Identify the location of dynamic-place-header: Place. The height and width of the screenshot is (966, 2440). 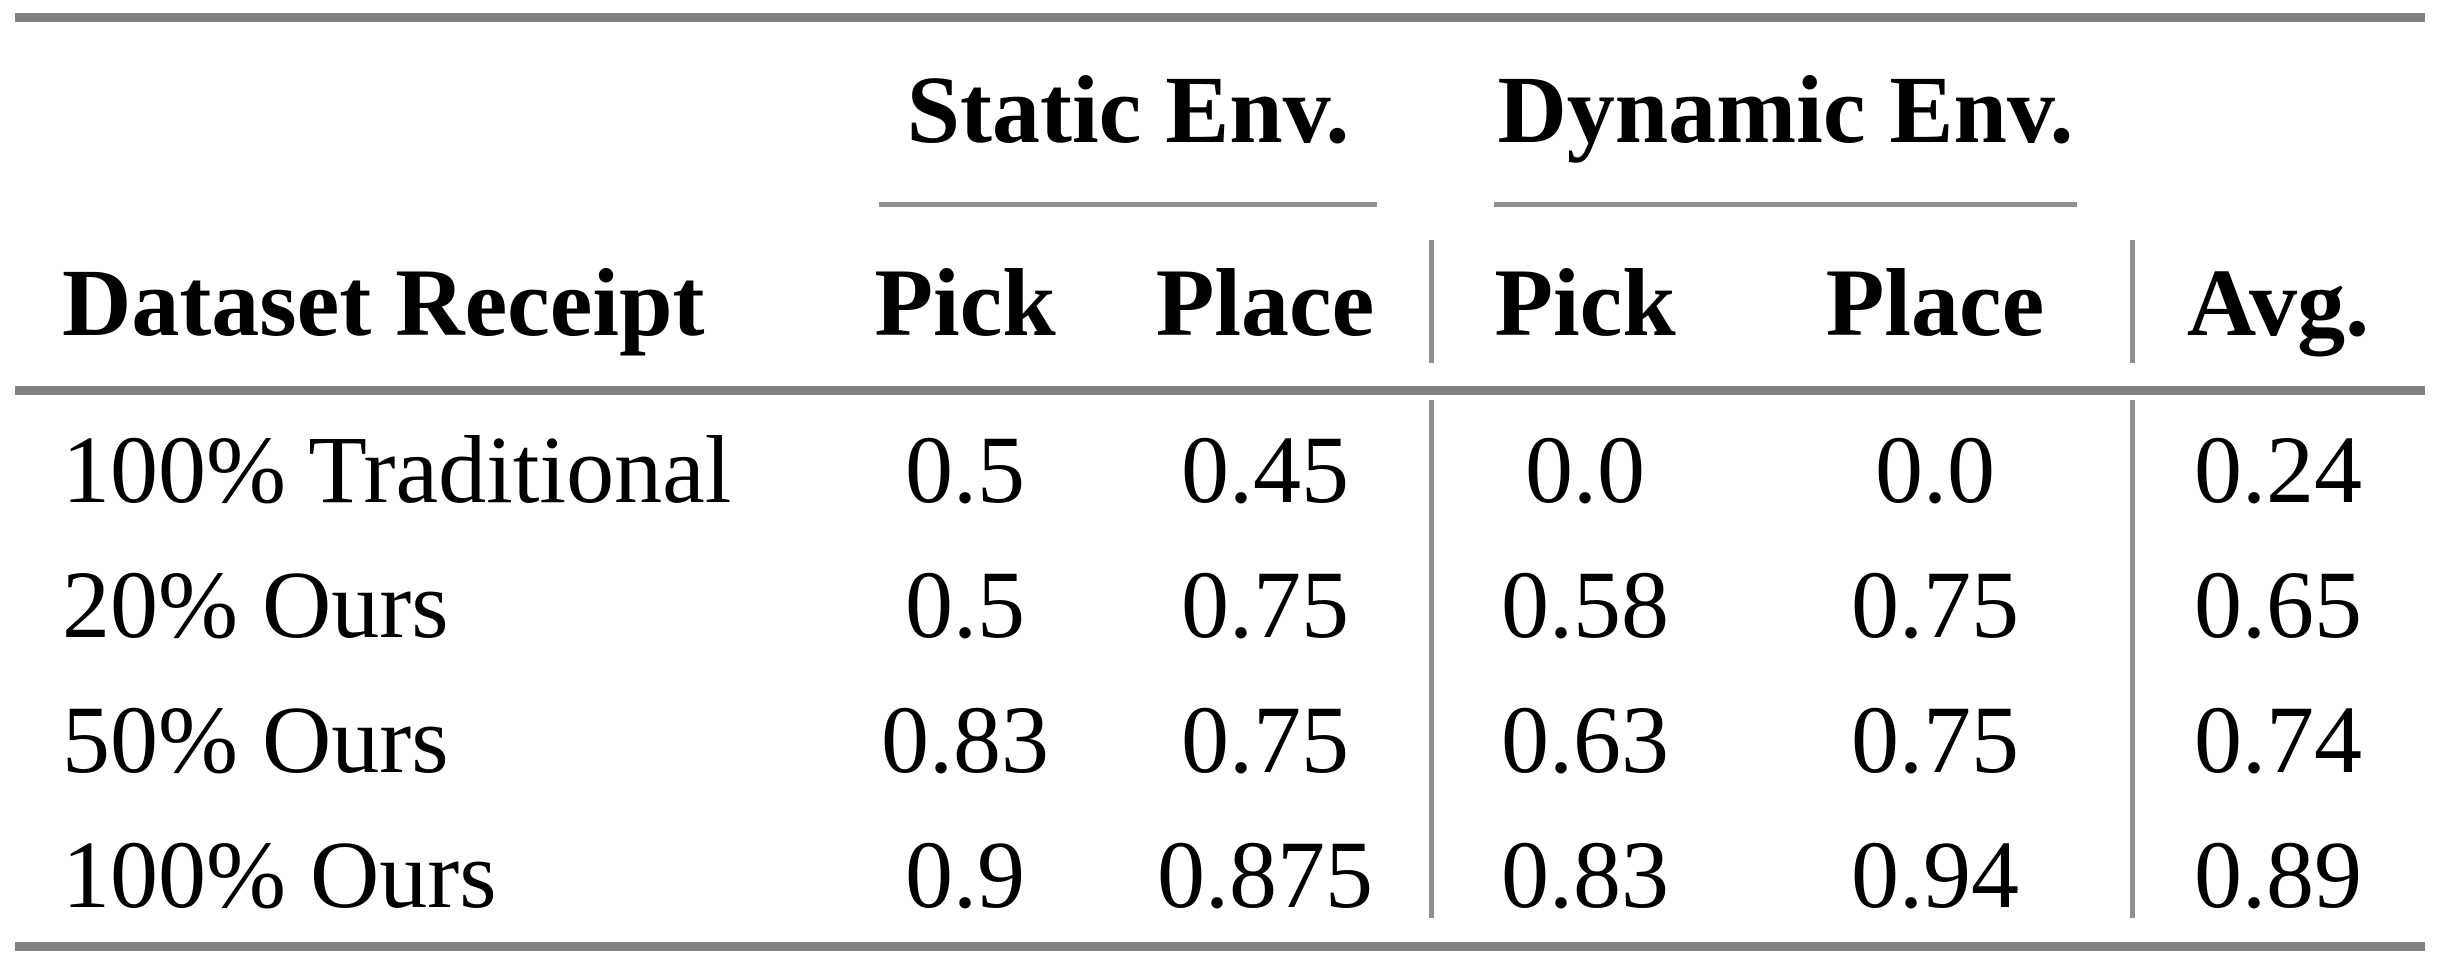
(1935, 302).